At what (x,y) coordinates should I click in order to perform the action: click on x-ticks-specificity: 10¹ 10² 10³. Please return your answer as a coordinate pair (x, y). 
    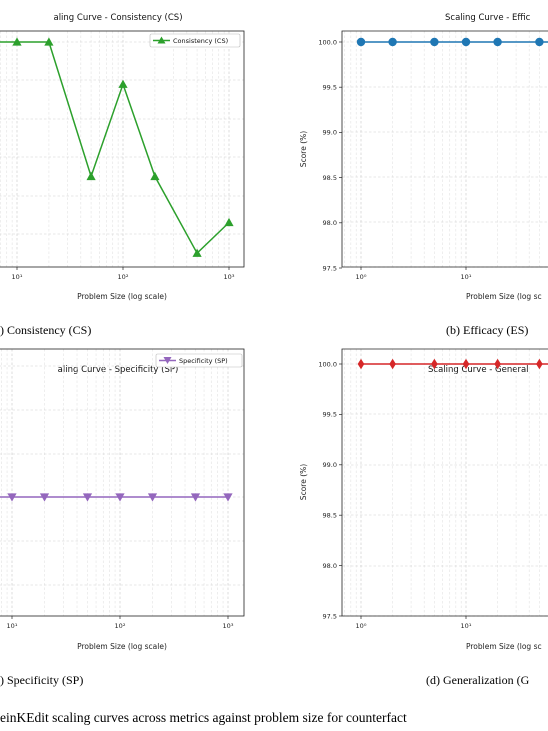
    Looking at the image, I should click on (120, 623).